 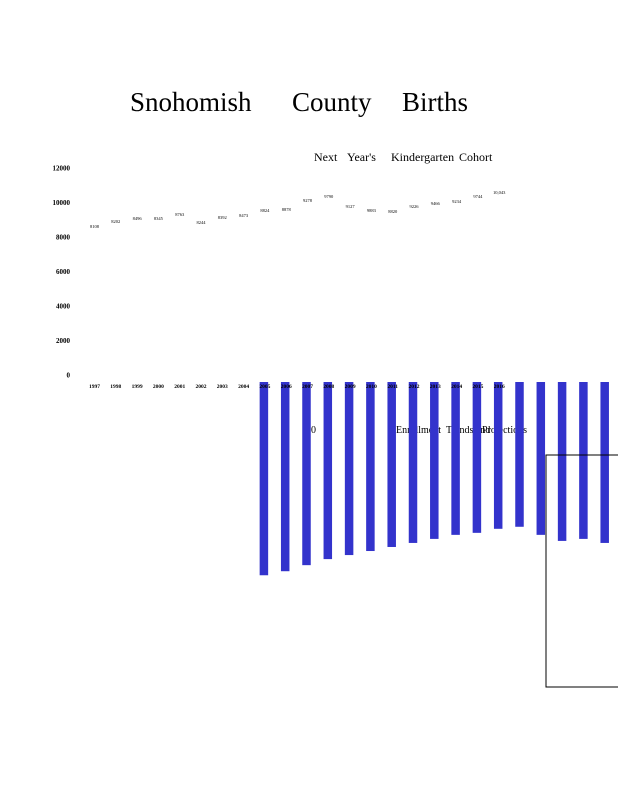 I want to click on x-tick-1997: 1997, so click(x=94, y=387).